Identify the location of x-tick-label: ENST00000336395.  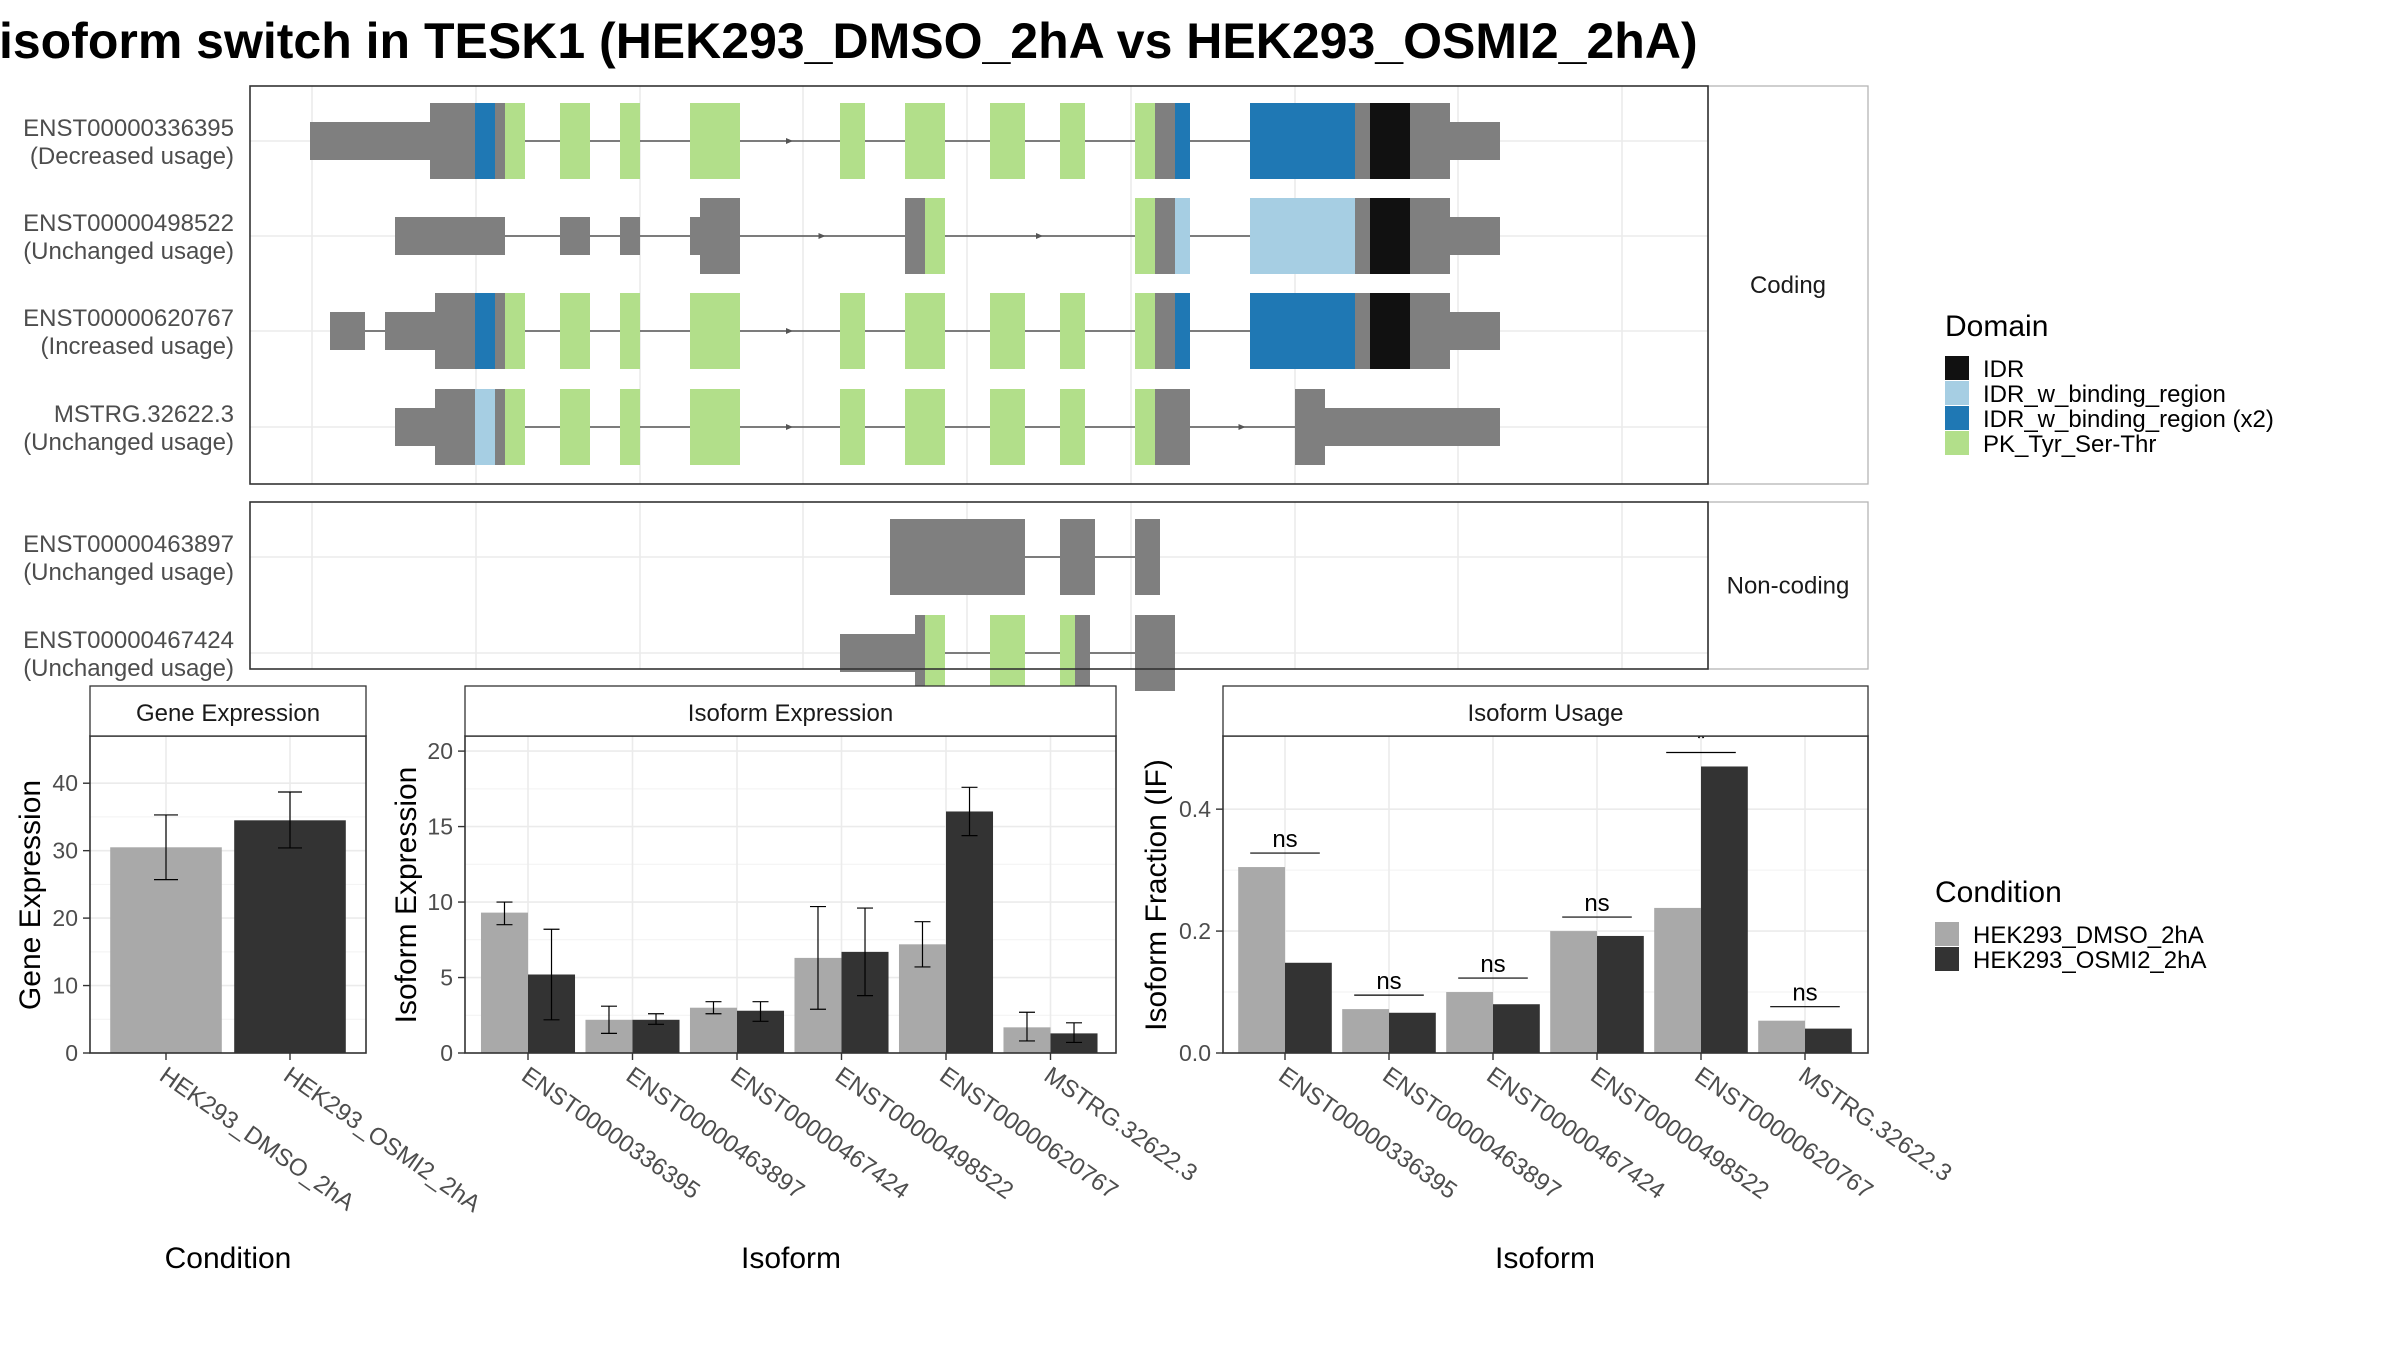
(1368, 1133).